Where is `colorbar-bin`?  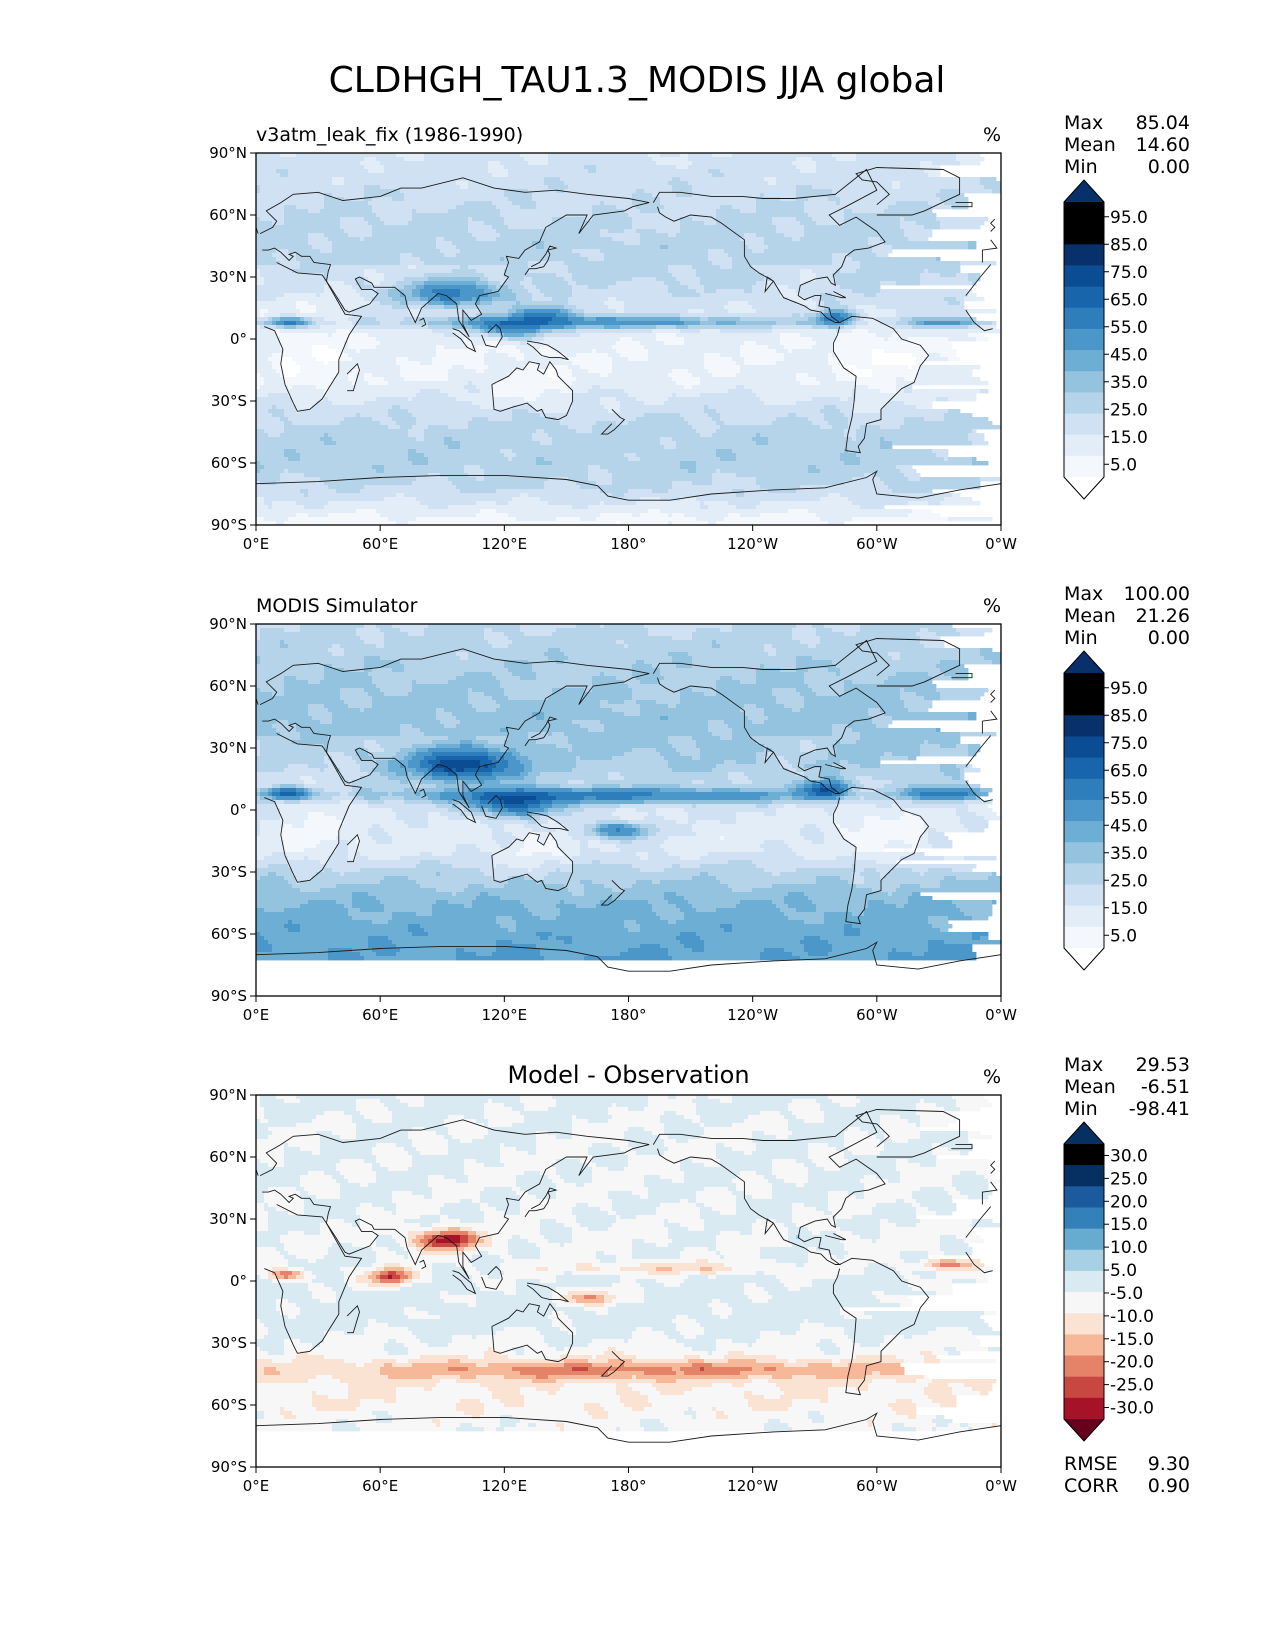
colorbar-bin is located at coordinates (1084, 466).